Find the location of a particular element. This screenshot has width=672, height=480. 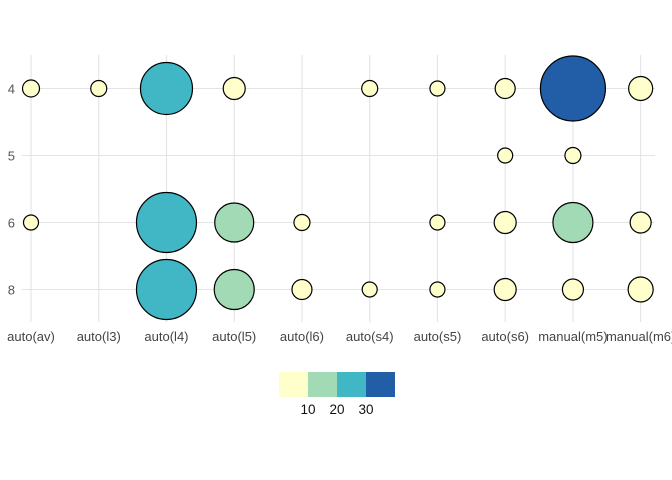

x-tick-label-auto(av): auto(av) is located at coordinates (31, 336).